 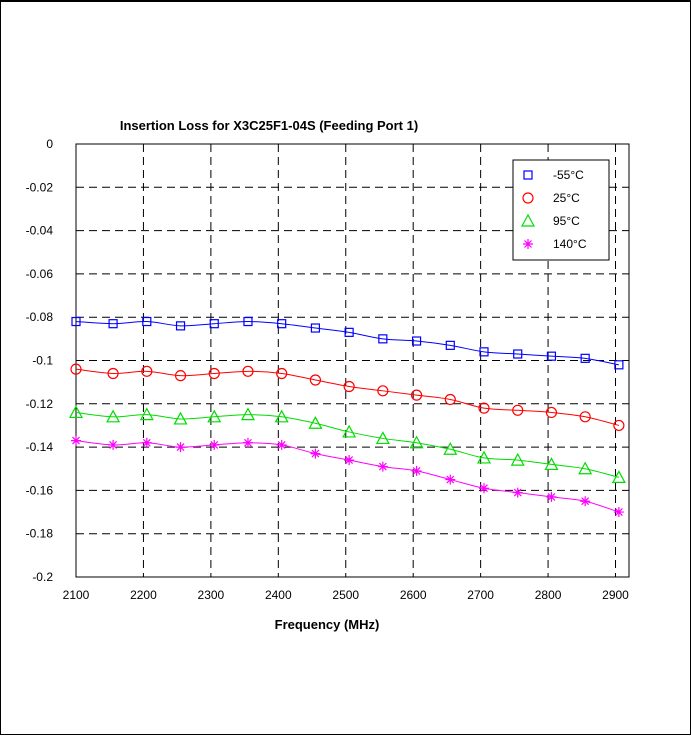 I want to click on y-tick-label: -0.04, so click(x=40, y=231).